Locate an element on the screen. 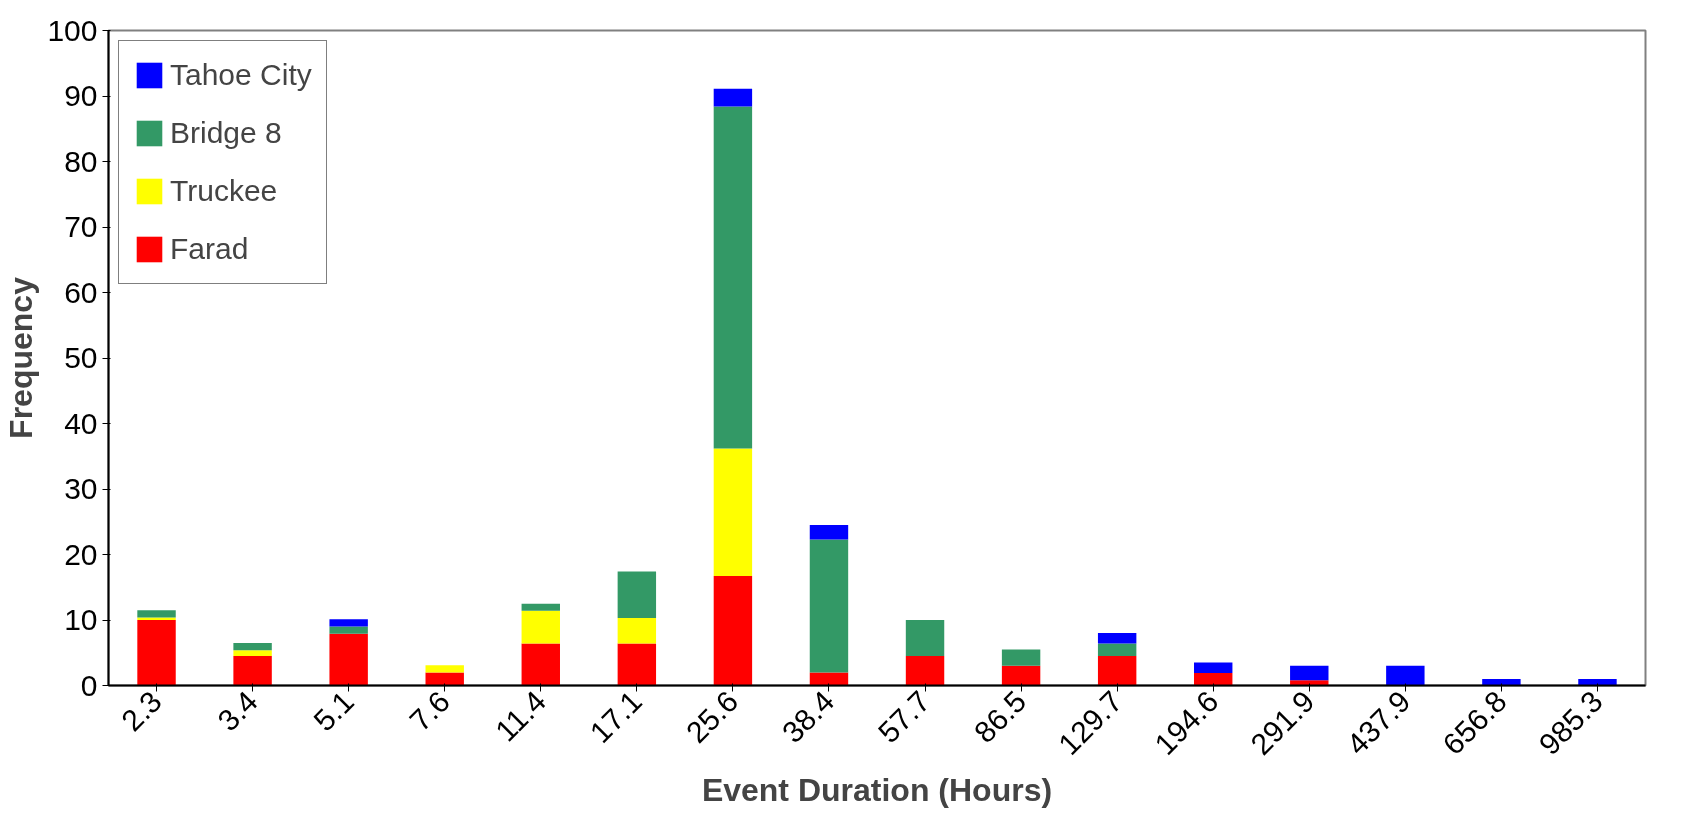 This screenshot has height=817, width=1681. x-tick-label: 5.1 is located at coordinates (333, 711).